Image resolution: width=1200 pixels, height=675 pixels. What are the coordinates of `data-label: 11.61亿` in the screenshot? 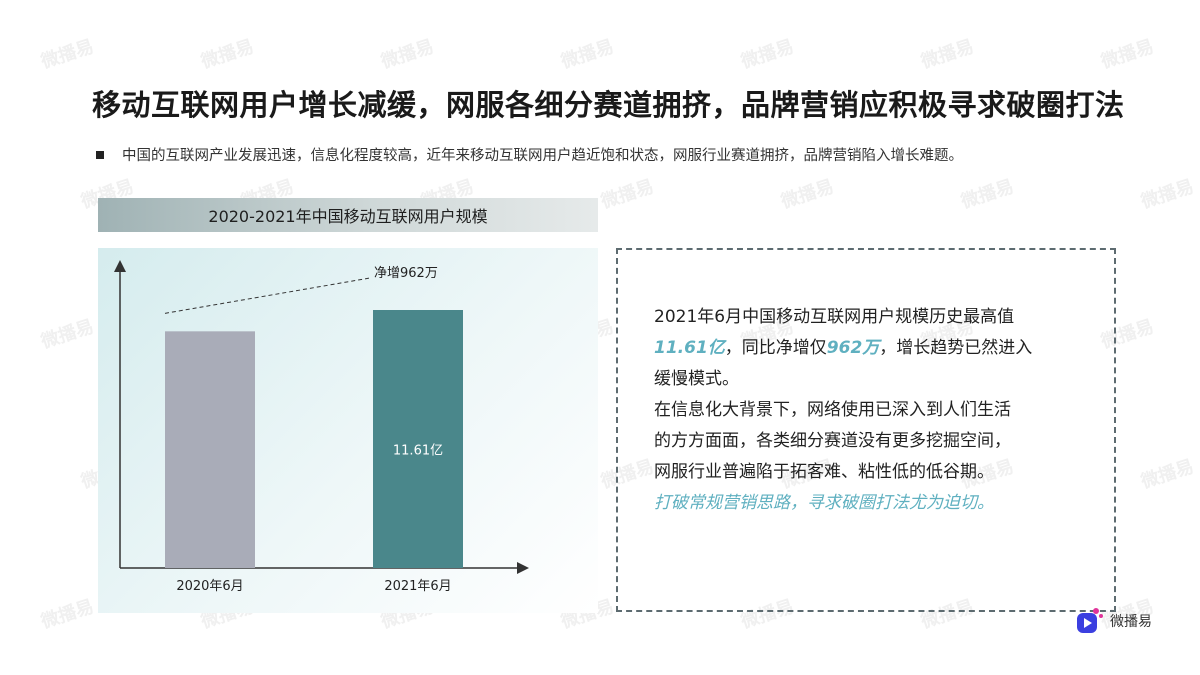 It's located at (418, 450).